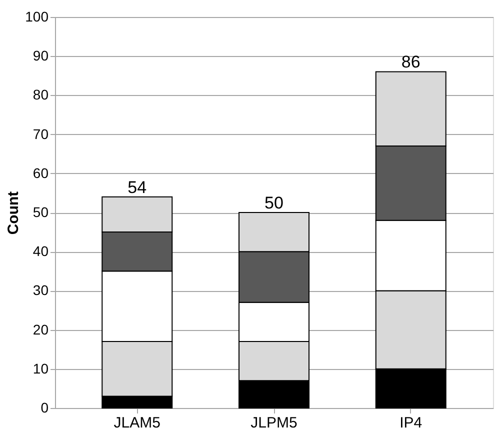  Describe the element at coordinates (137, 423) in the screenshot. I see `x-tick-label: JLAM5` at that location.